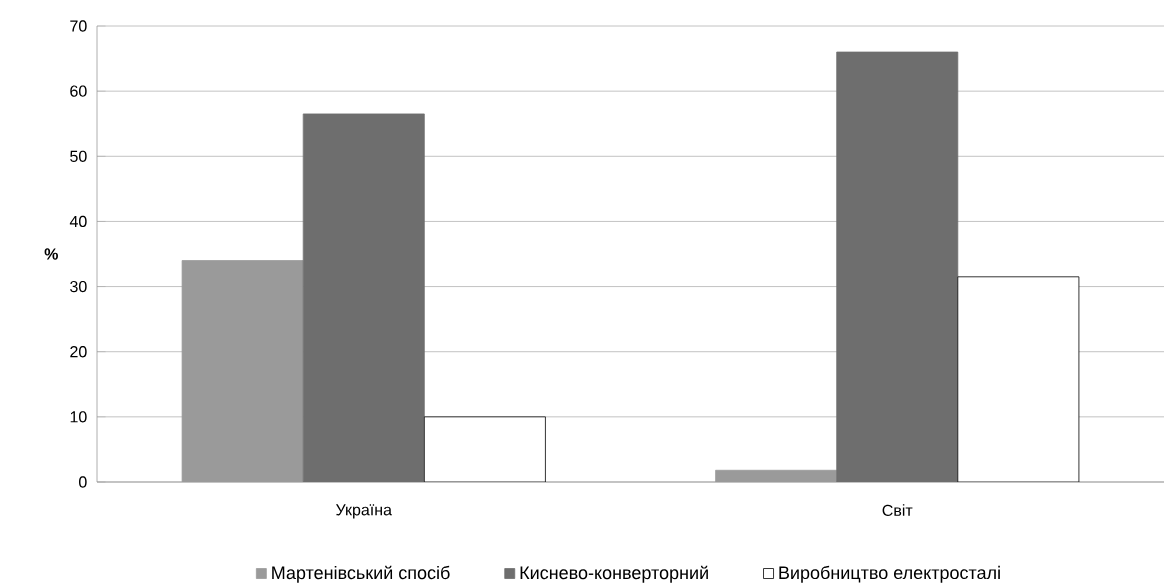  I want to click on y-tick-label: 20, so click(78, 352).